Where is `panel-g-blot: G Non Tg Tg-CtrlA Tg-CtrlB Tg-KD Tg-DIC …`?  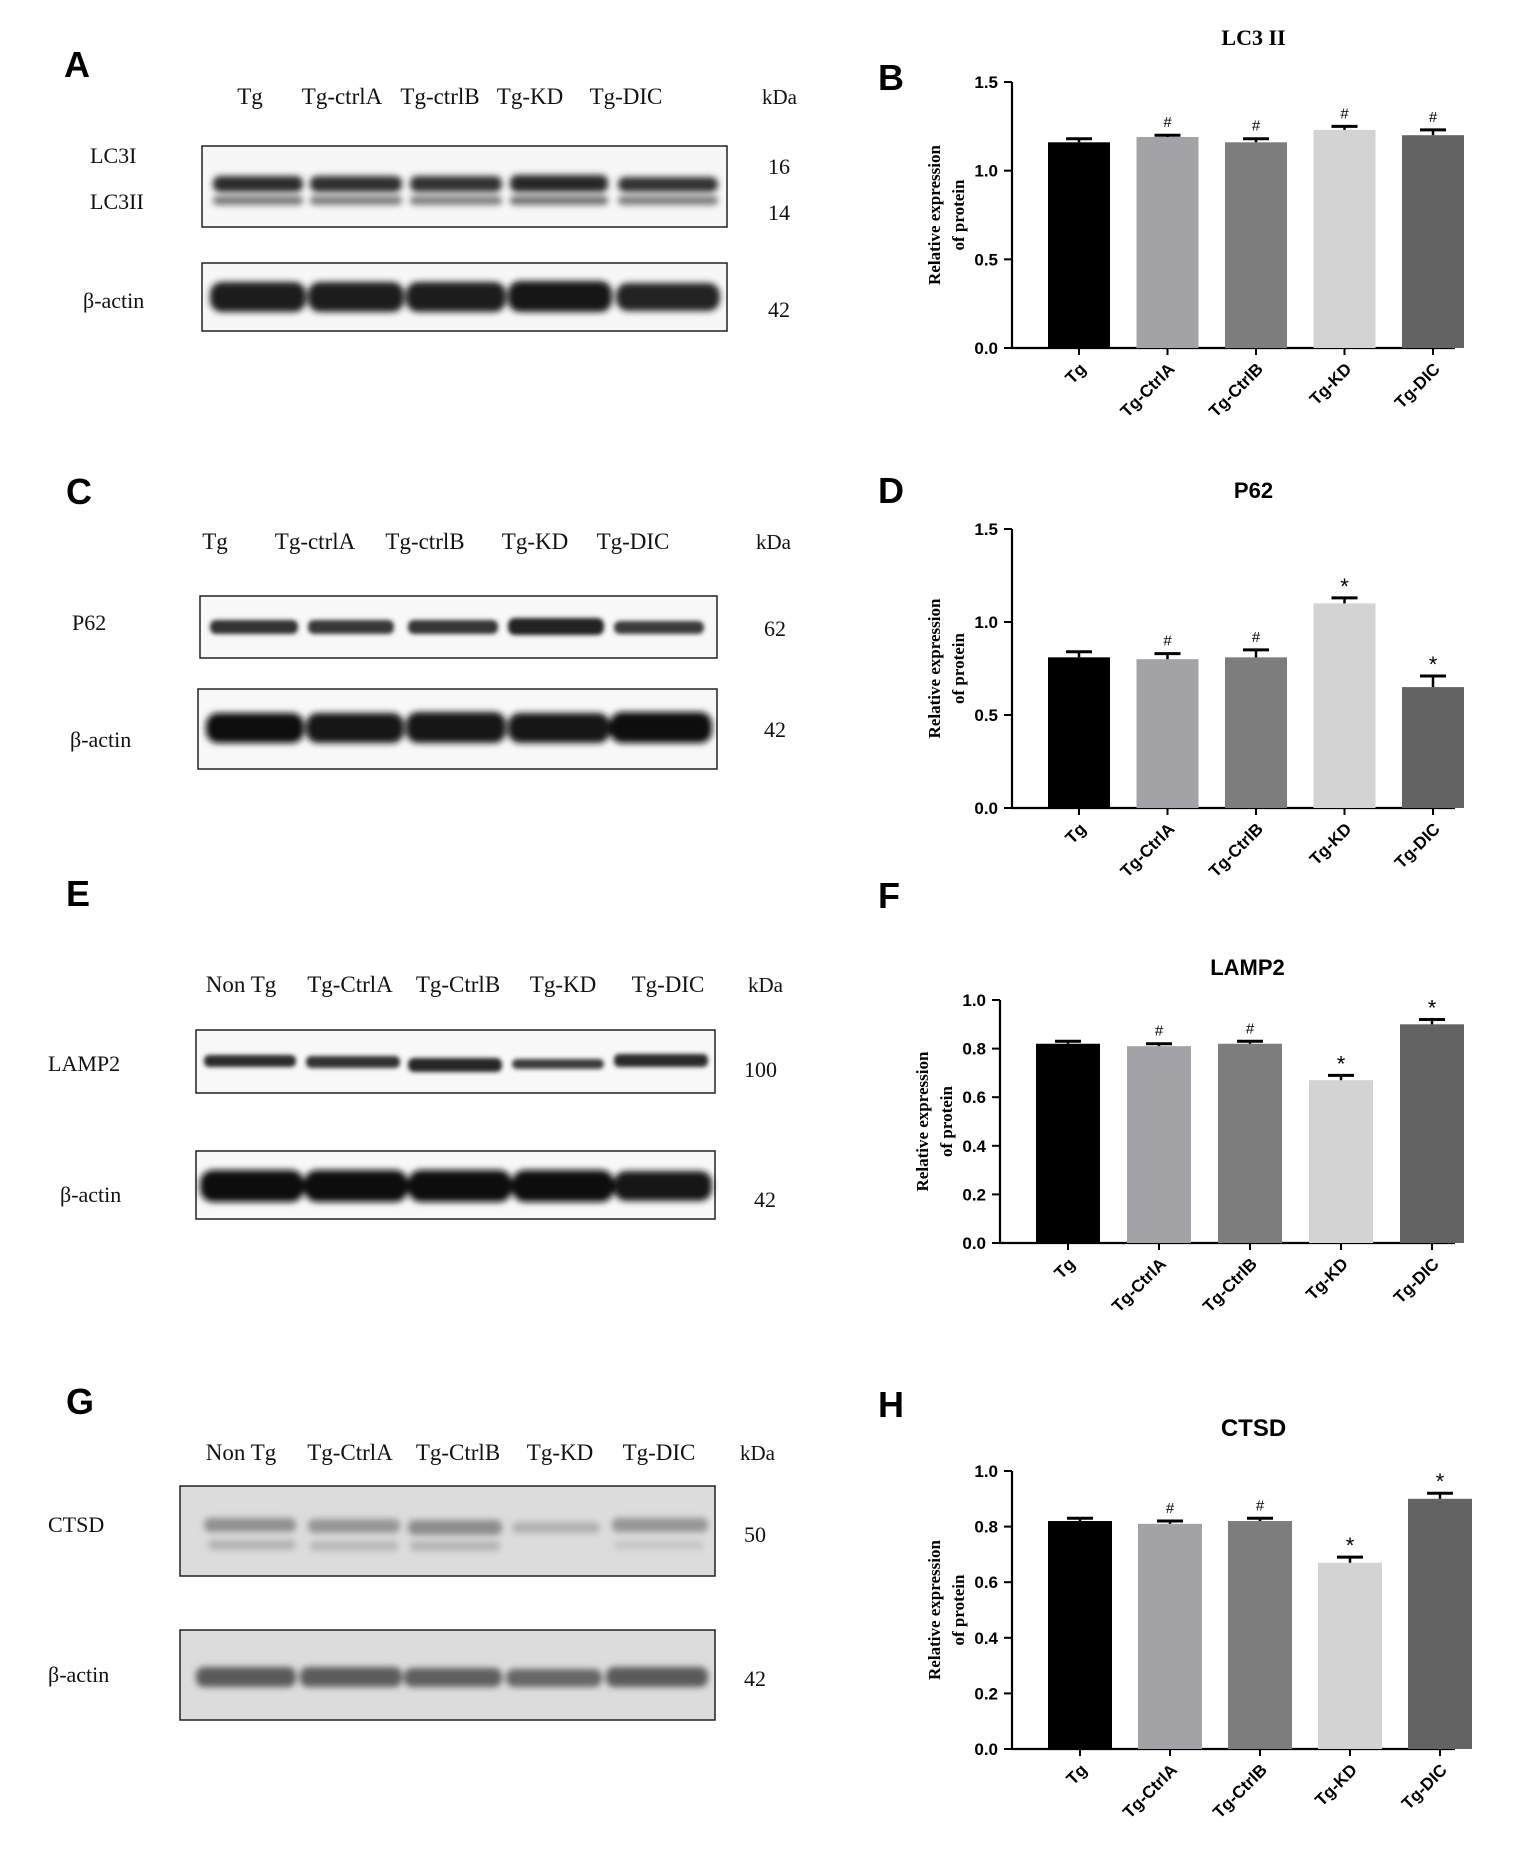 panel-g-blot: G Non Tg Tg-CtrlA Tg-CtrlB Tg-KD Tg-DIC … is located at coordinates (412, 1551).